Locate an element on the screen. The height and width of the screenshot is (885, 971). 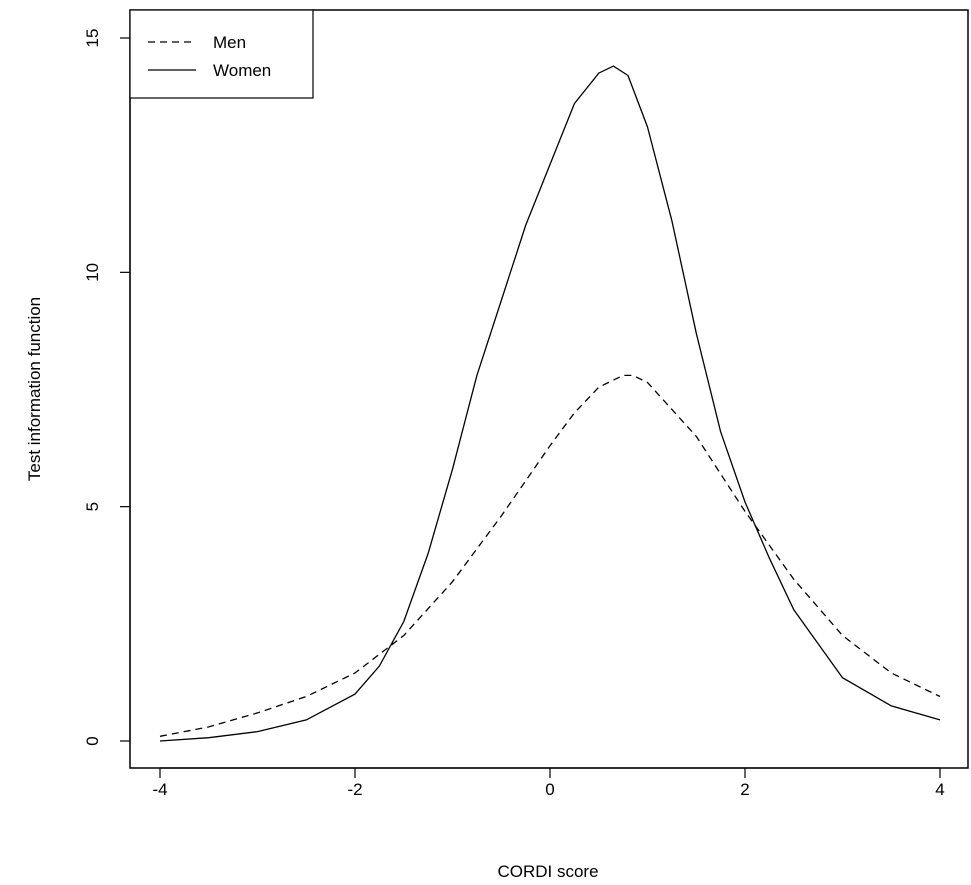
y-tick-label: 15 is located at coordinates (92, 38).